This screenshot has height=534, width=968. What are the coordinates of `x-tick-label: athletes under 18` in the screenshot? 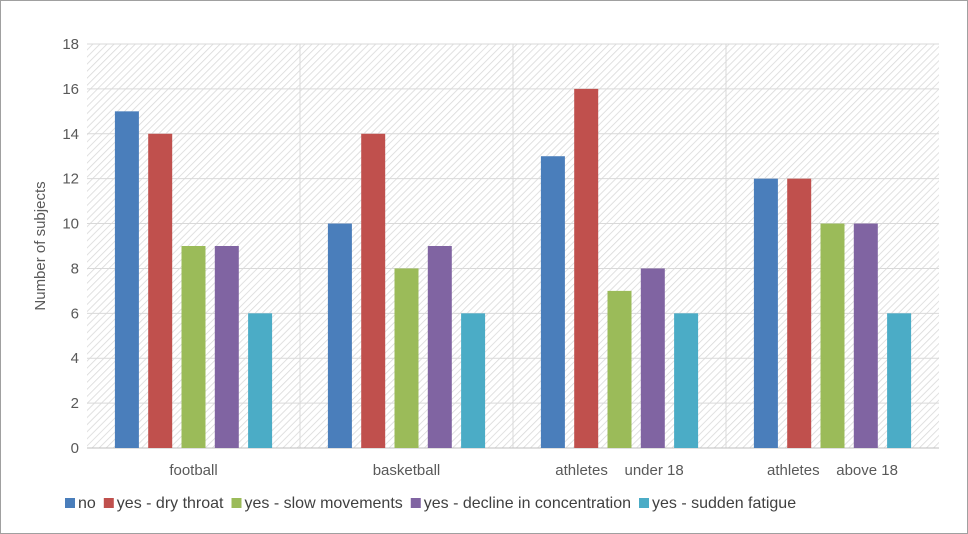 It's located at (619, 470).